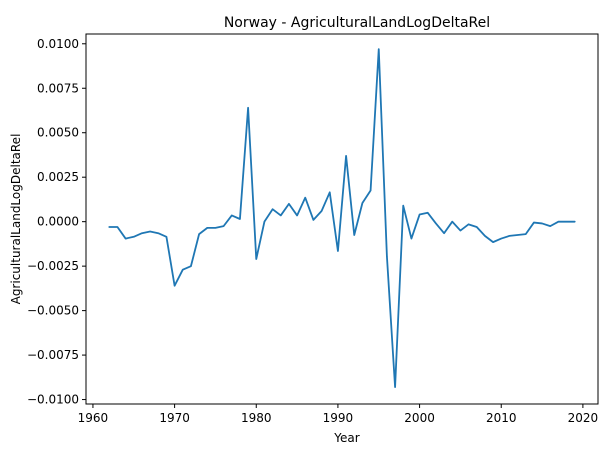 The width and height of the screenshot is (608, 455). I want to click on x-axis-ticks: 1960 1970 1980 1990 2000 2010 2020, so click(338, 414).